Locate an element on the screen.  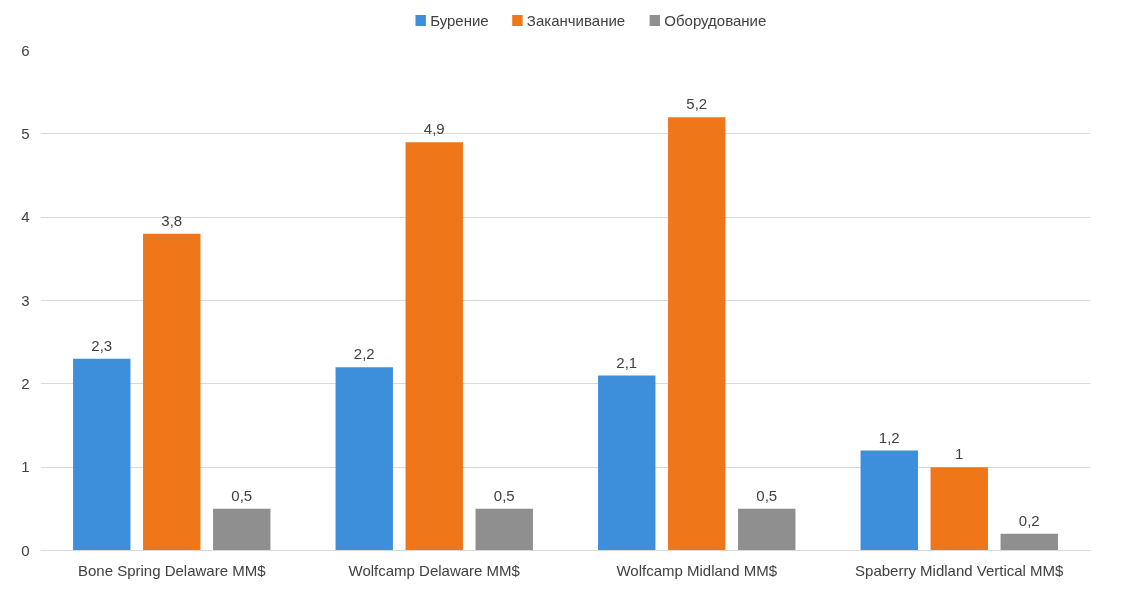
data-label: 2,1 is located at coordinates (627, 362).